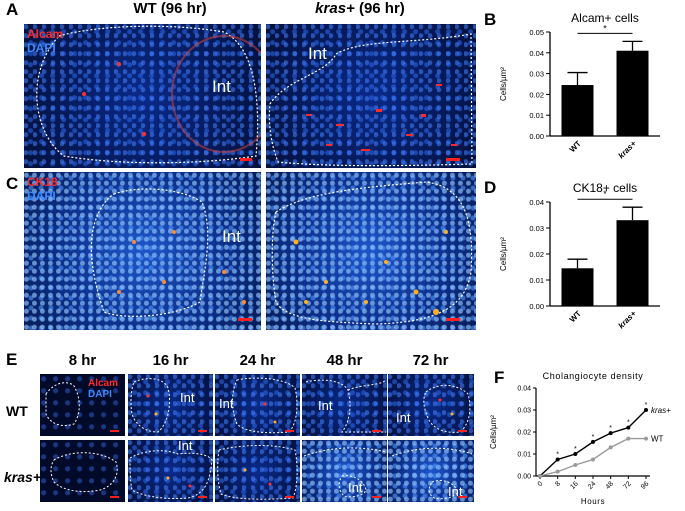 The image size is (685, 511). Describe the element at coordinates (12, 9) in the screenshot. I see `panel-letter-a: A` at that location.